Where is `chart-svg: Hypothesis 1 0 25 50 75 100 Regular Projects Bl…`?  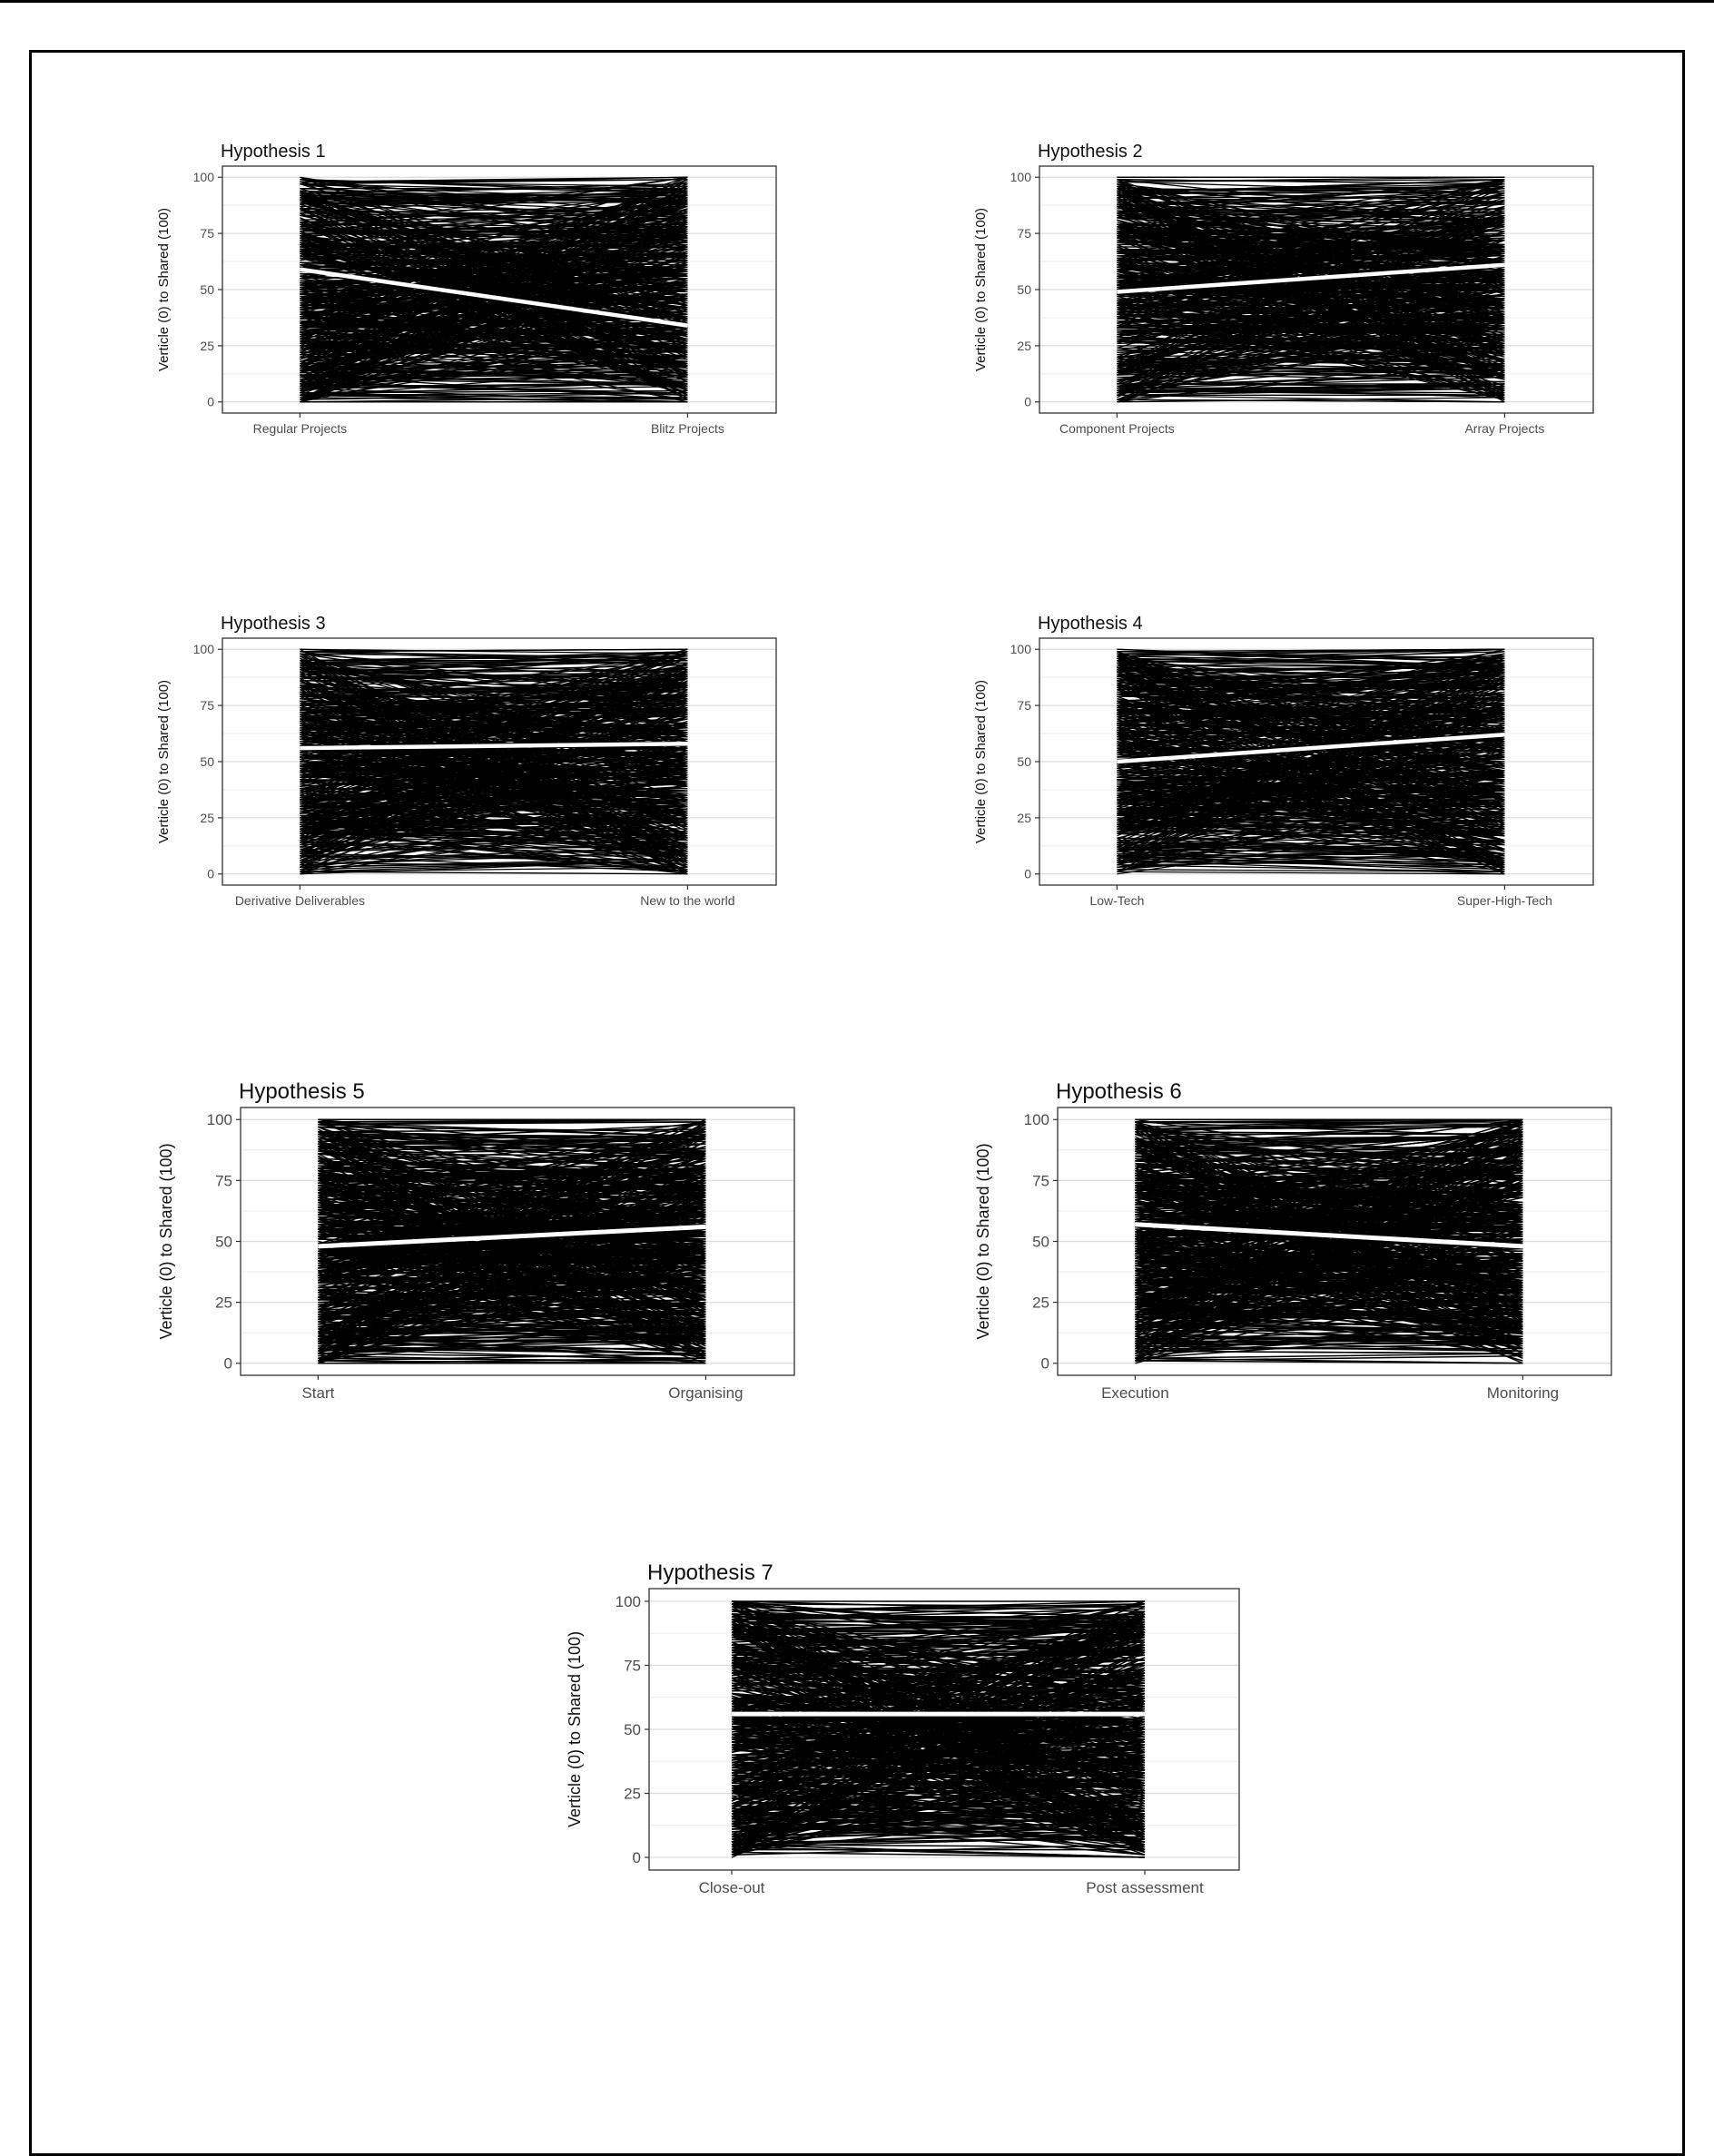 chart-svg: Hypothesis 1 0 25 50 75 100 Regular Projects Bl… is located at coordinates (466, 289).